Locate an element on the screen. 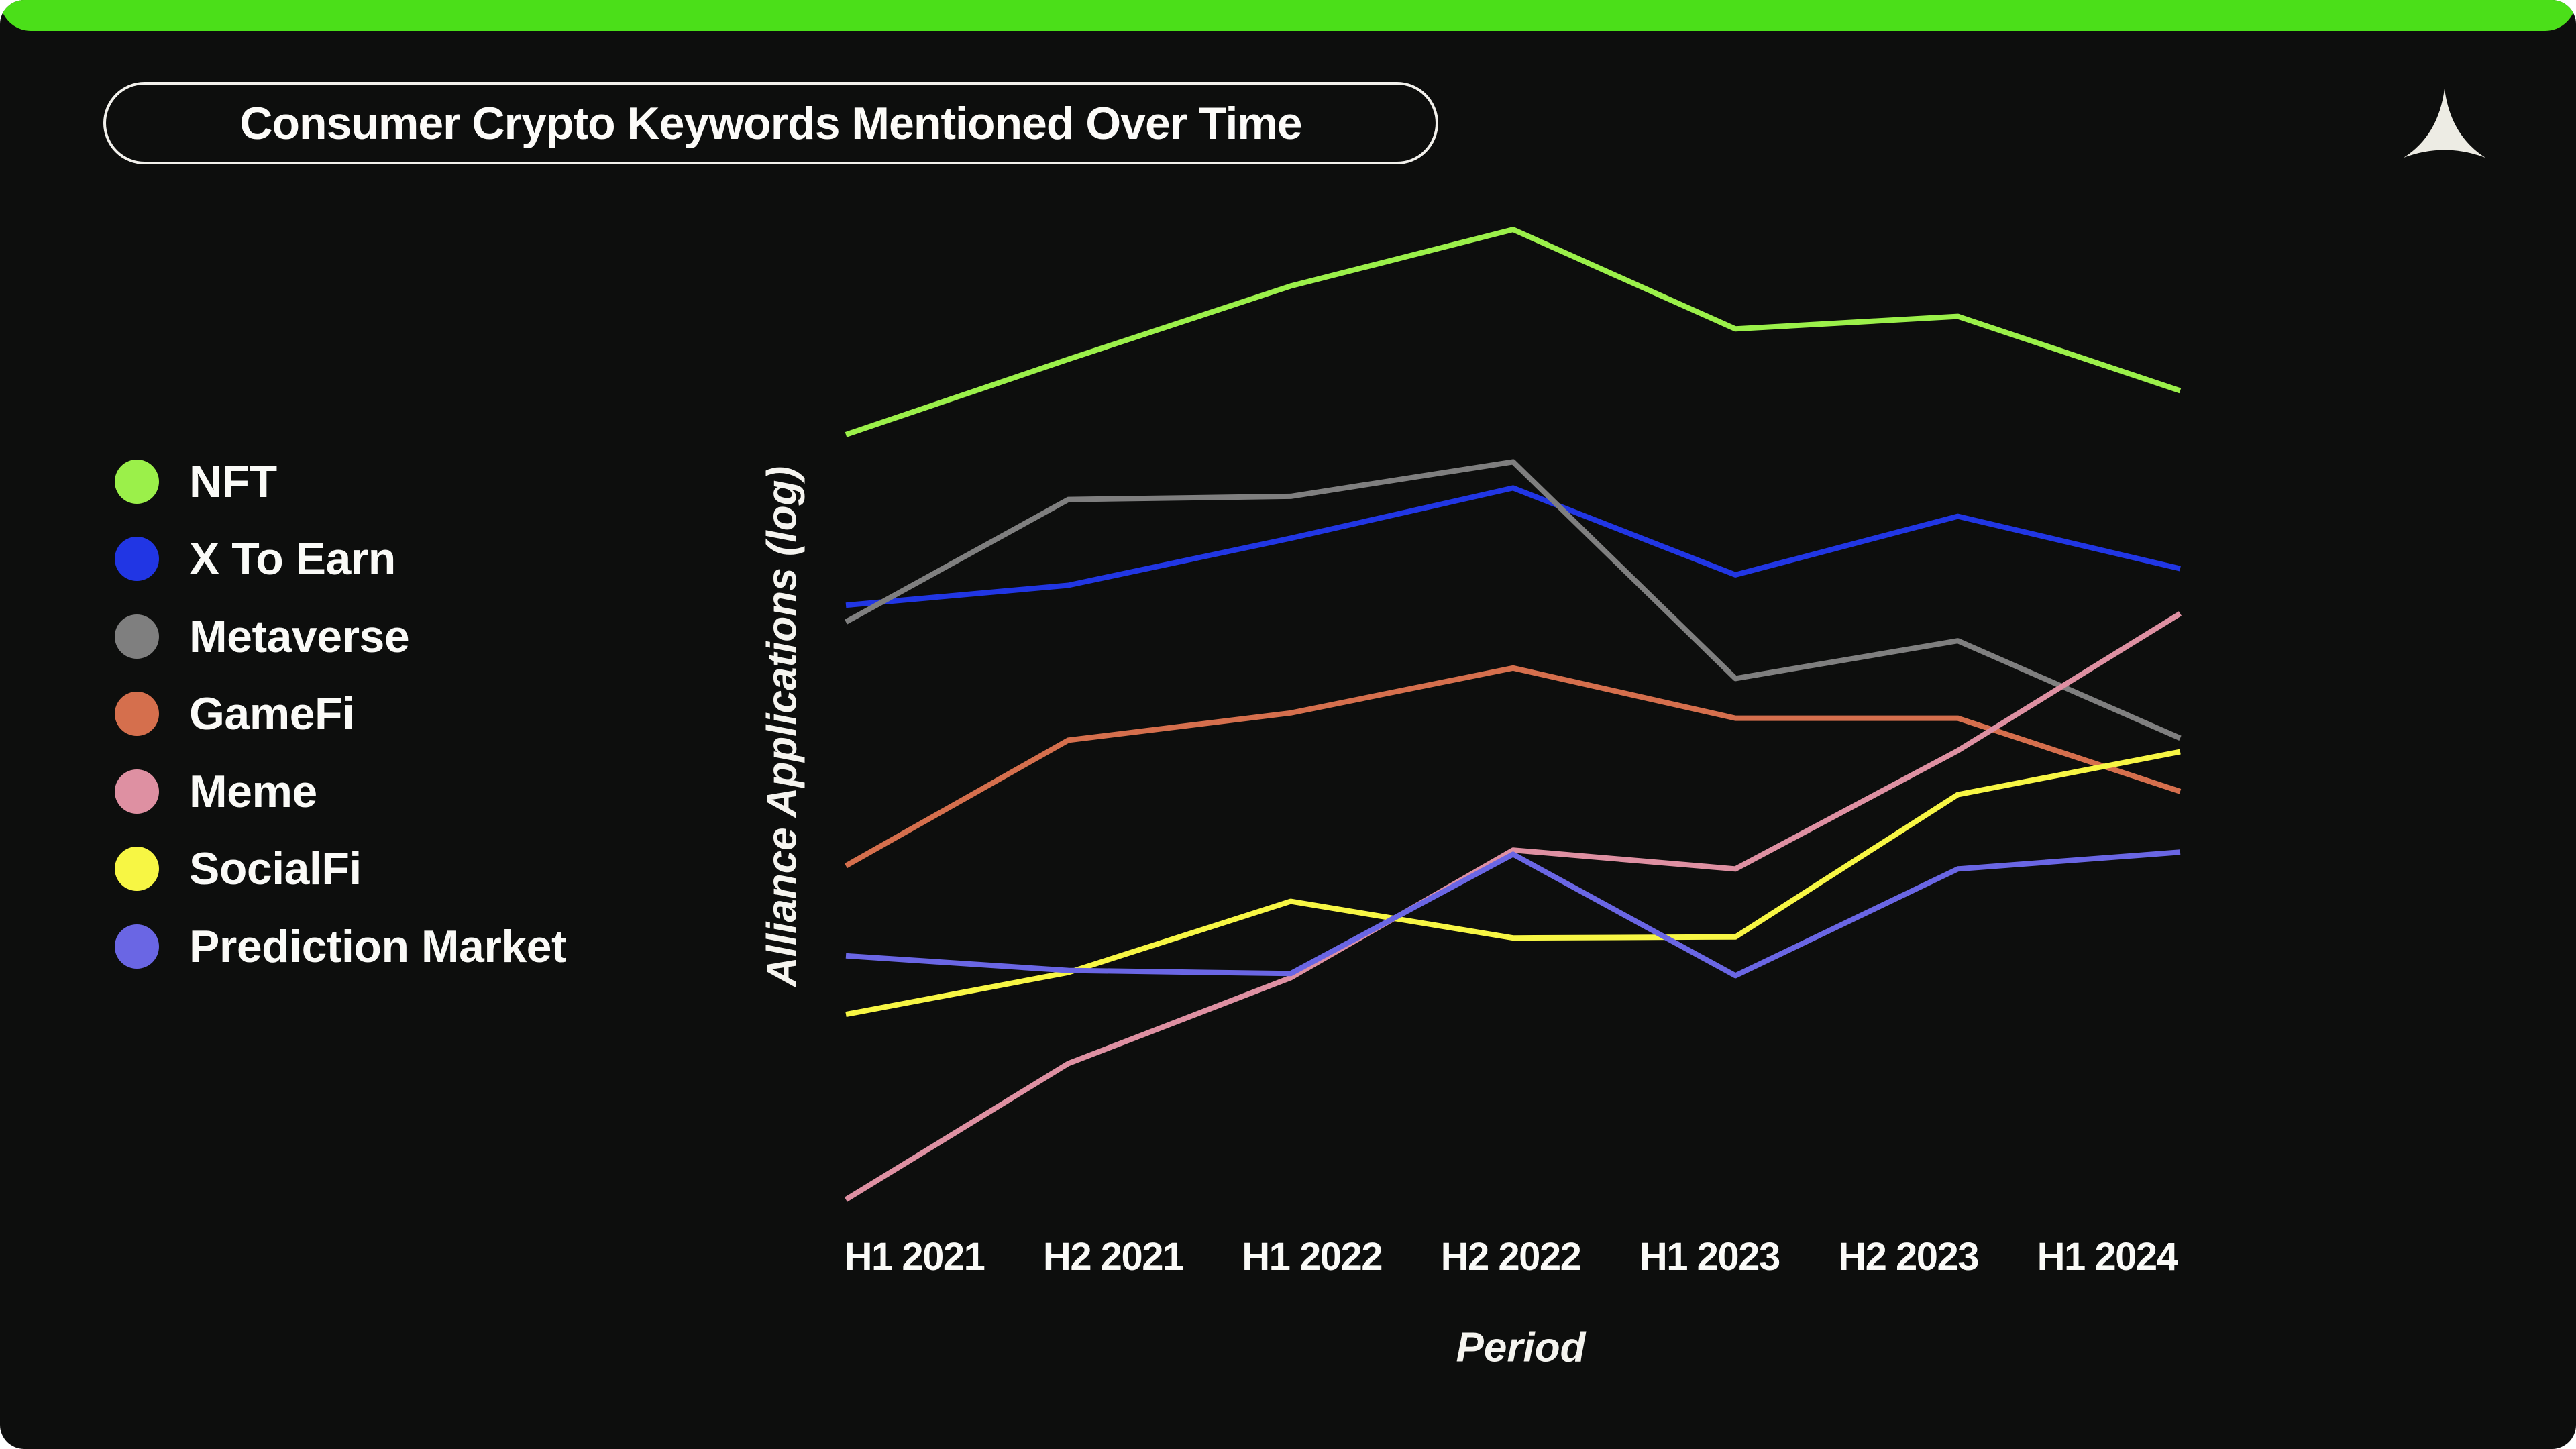 This screenshot has width=2576, height=1449. x-axis-title: Period is located at coordinates (1521, 1347).